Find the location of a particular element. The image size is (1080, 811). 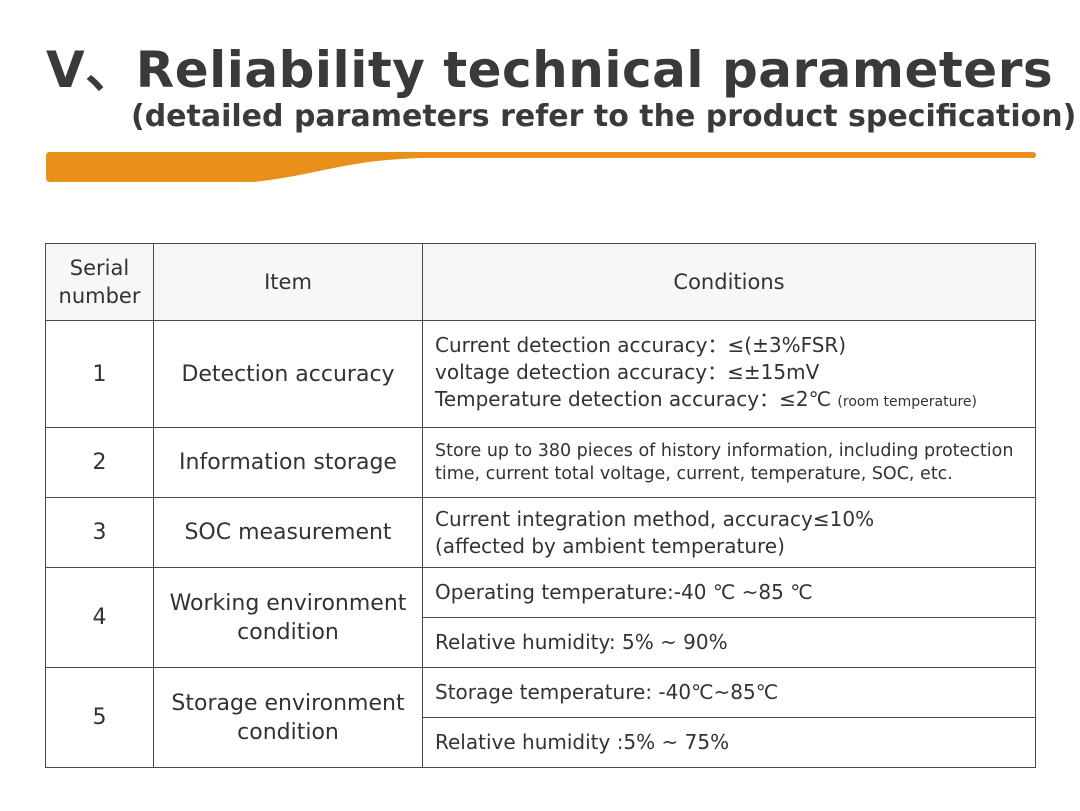

condition-text: Temperature detection accuracy：≤2℃ is located at coordinates (633, 399).